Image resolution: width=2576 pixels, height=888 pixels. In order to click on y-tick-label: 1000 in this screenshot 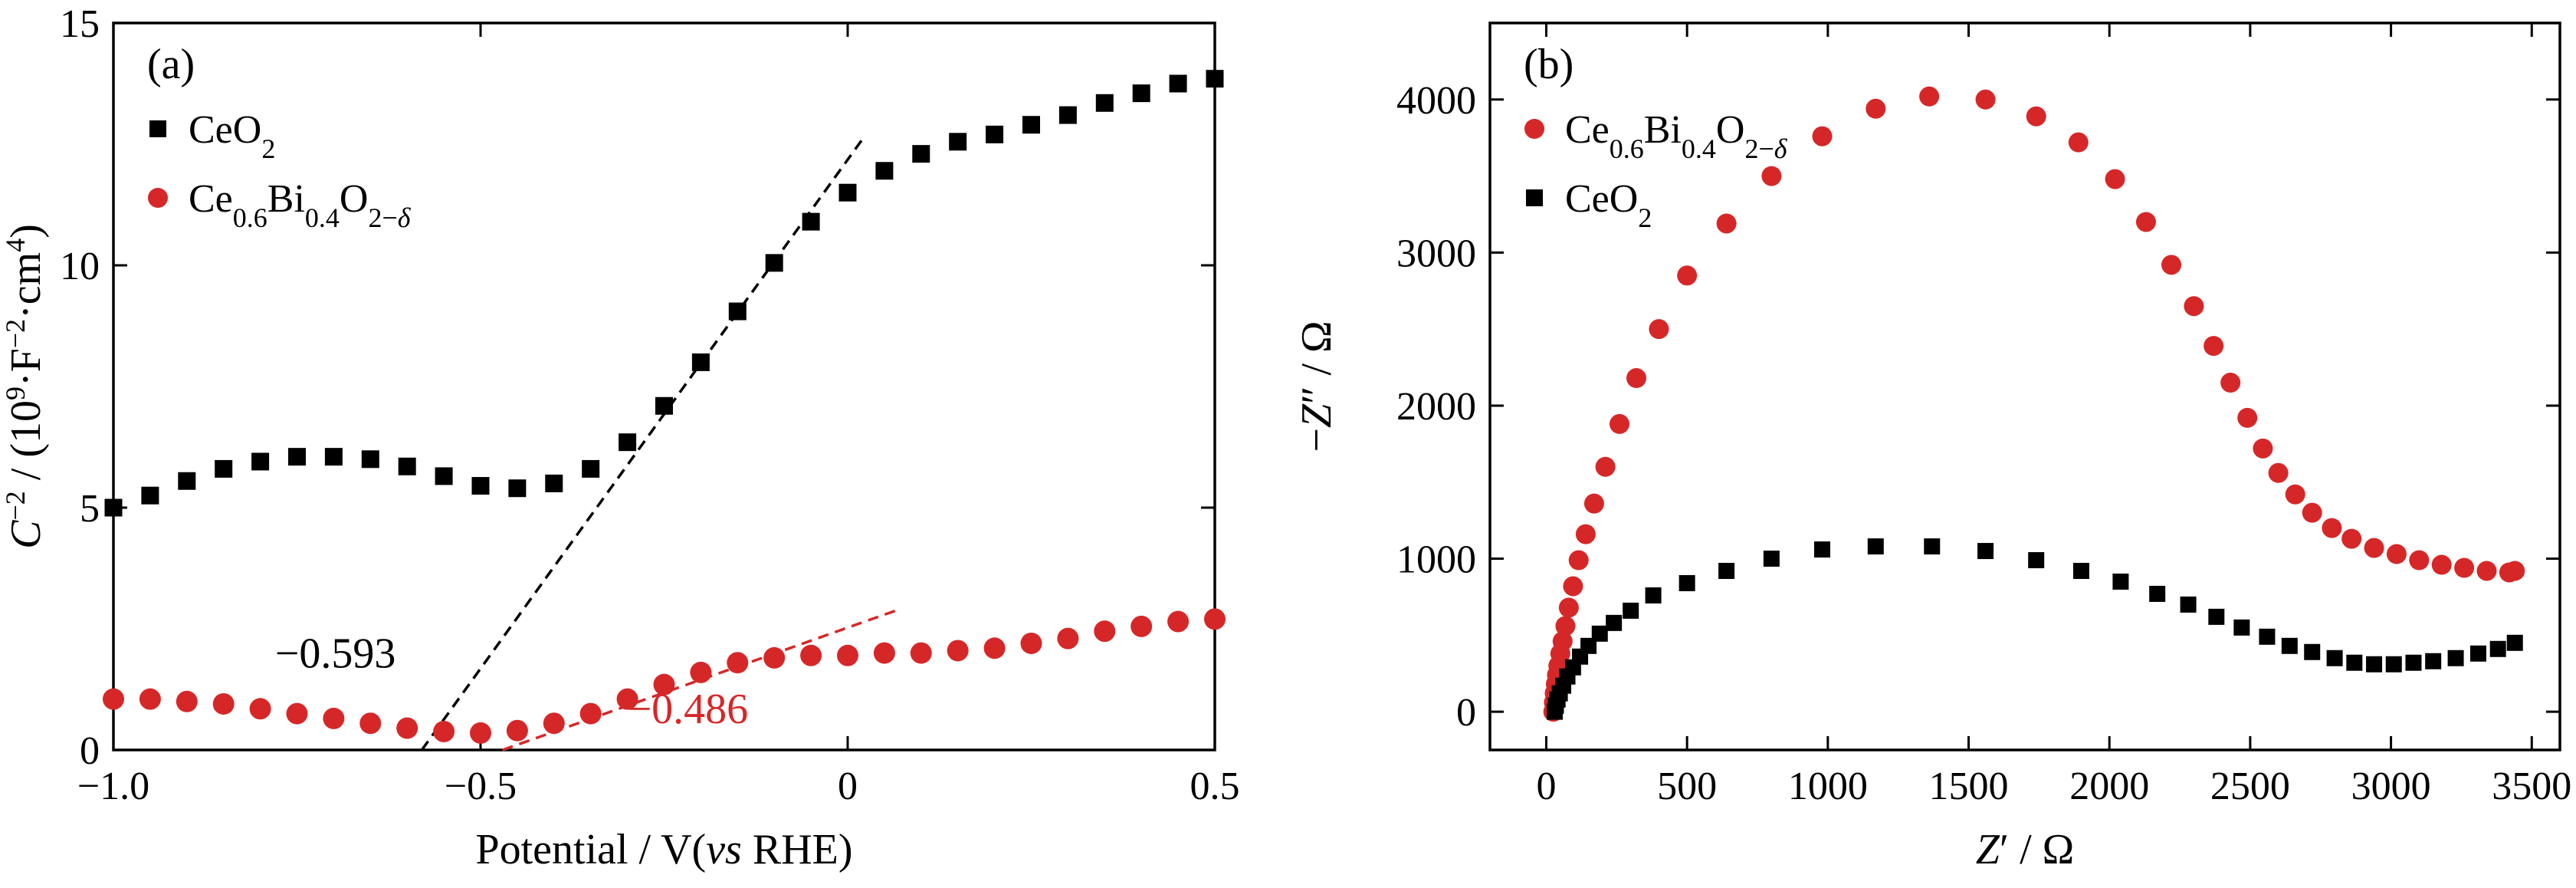, I will do `click(1436, 560)`.